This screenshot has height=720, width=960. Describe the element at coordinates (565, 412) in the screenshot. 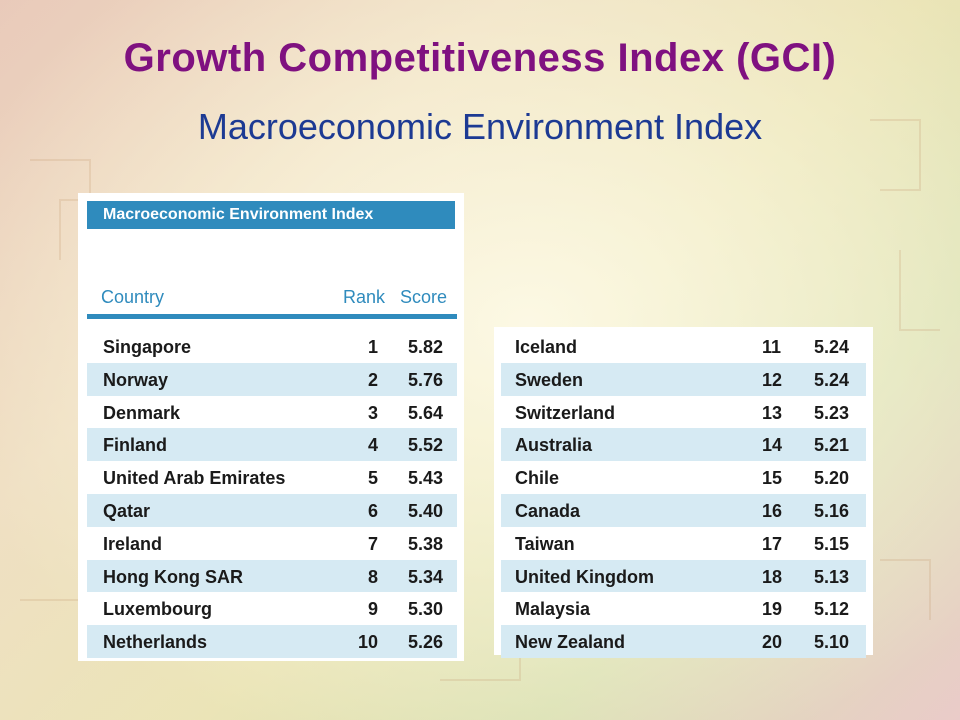

I see `country-cell: Switzerland` at that location.